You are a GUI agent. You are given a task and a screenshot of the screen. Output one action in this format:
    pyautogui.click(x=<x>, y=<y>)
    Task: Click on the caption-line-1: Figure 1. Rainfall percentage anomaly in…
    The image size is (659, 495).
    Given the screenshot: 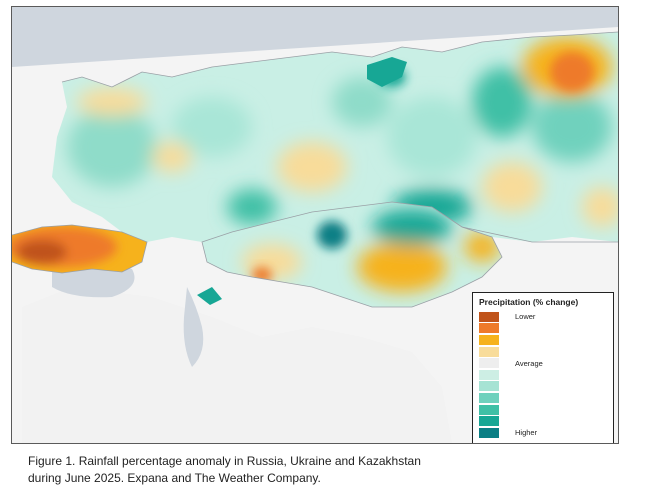 What is the action you would take?
    pyautogui.click(x=224, y=461)
    